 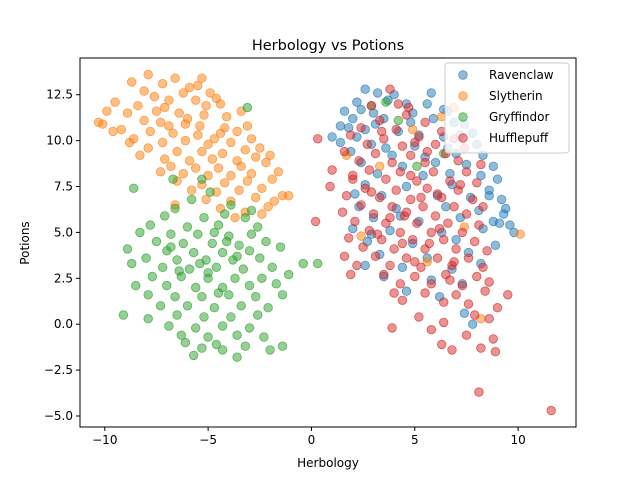 I want to click on y-axis: −5.0 −2.5 0.0 2.5 5.0 7.5 10.0 12.5, so click(x=62, y=255).